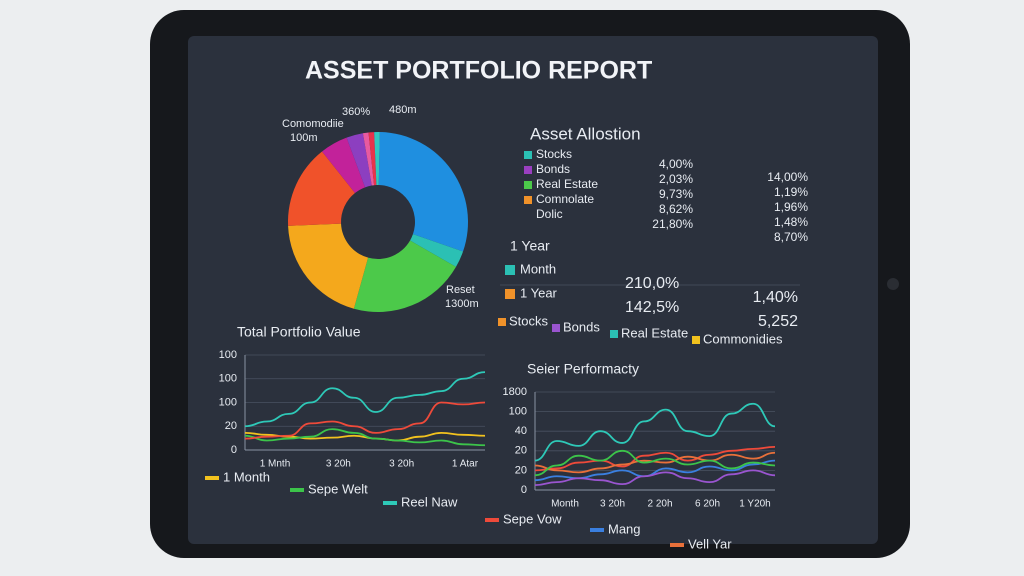 Image resolution: width=1024 pixels, height=576 pixels. Describe the element at coordinates (778, 321) in the screenshot. I see `period-value: 5,252` at that location.